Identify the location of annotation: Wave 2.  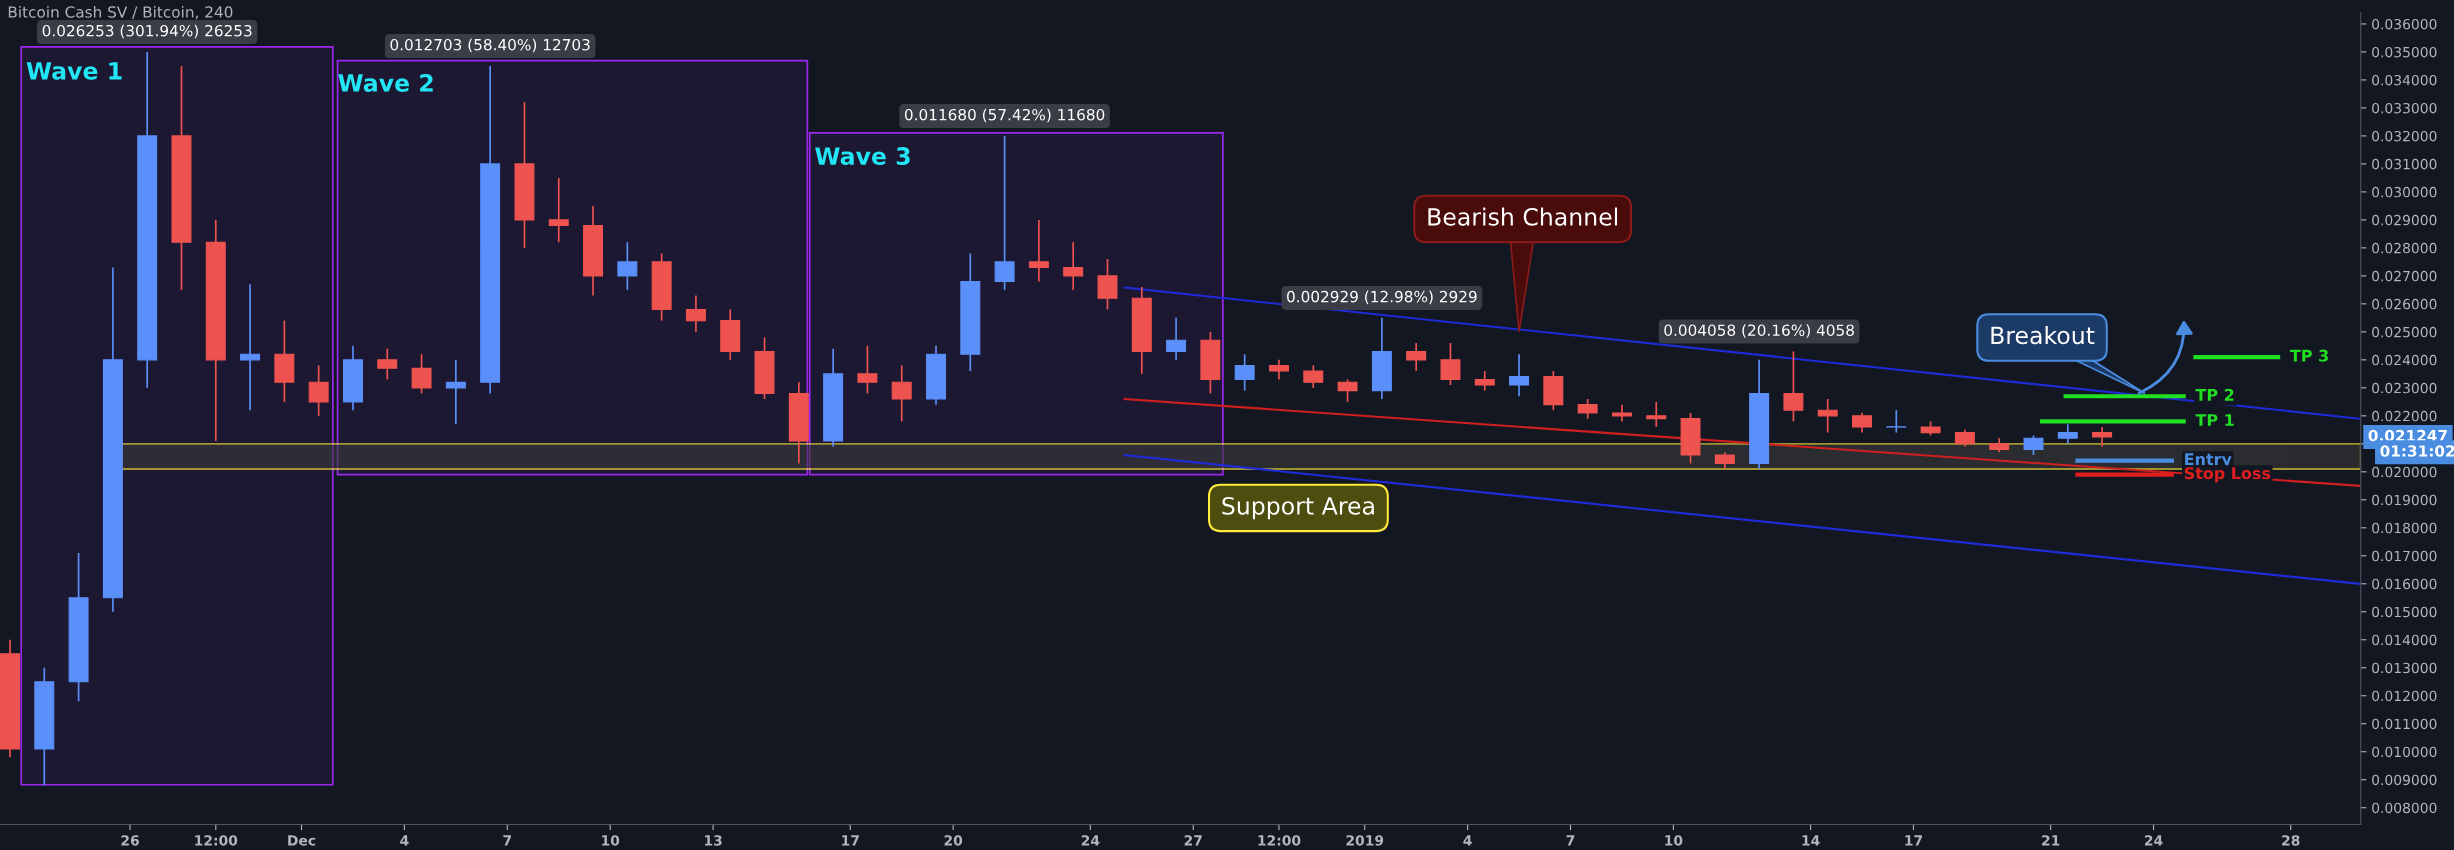
(385, 83).